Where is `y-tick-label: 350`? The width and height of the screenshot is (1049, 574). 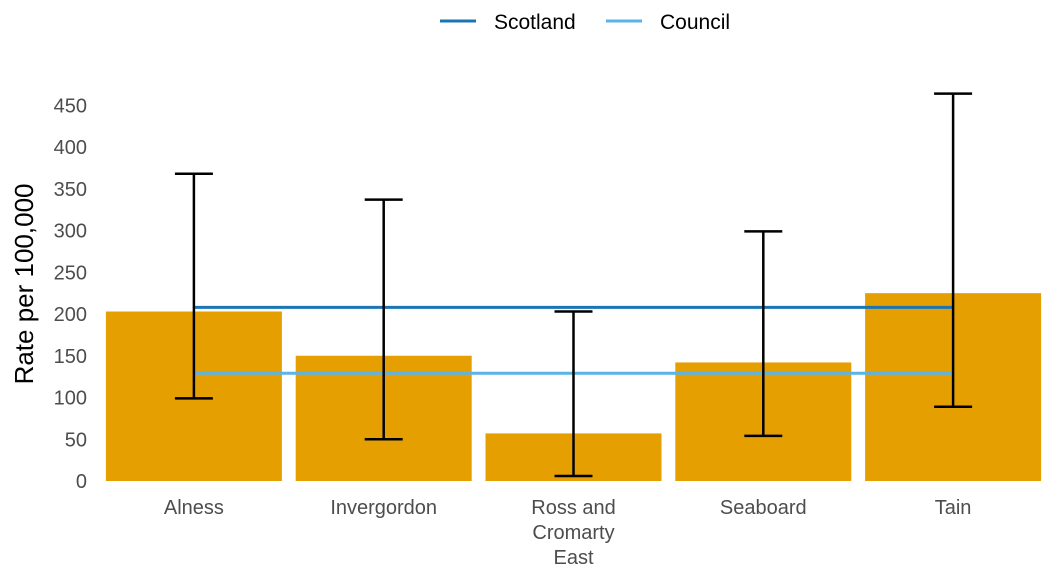 y-tick-label: 350 is located at coordinates (70, 190).